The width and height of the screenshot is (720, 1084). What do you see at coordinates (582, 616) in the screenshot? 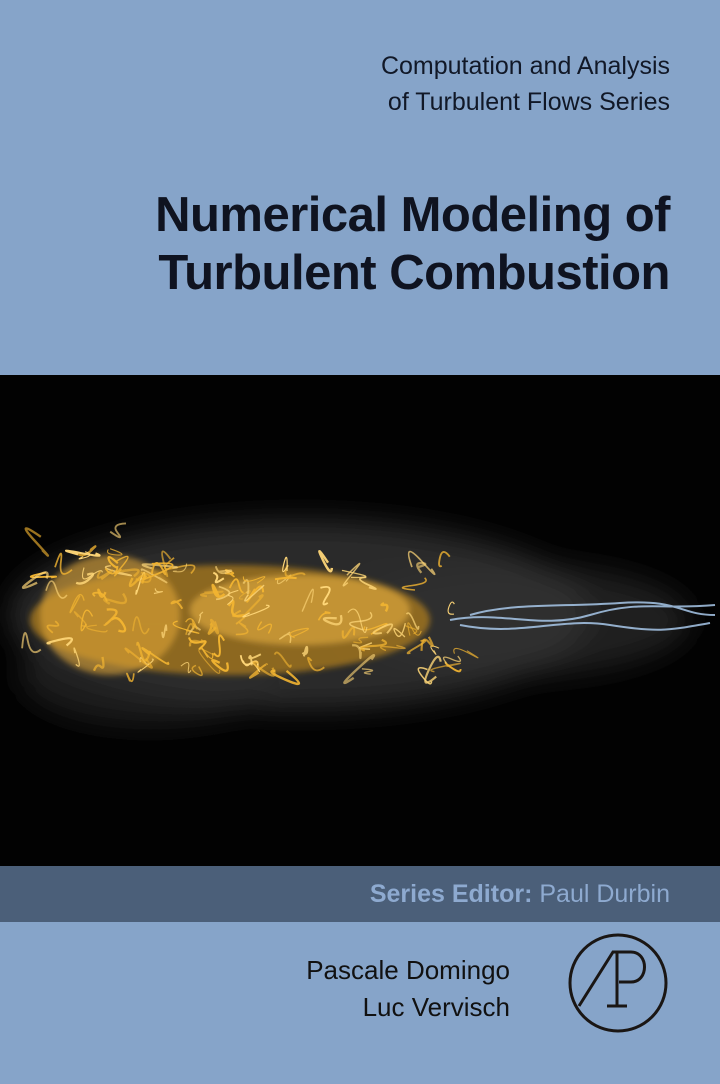
I see `cold-jet` at bounding box center [582, 616].